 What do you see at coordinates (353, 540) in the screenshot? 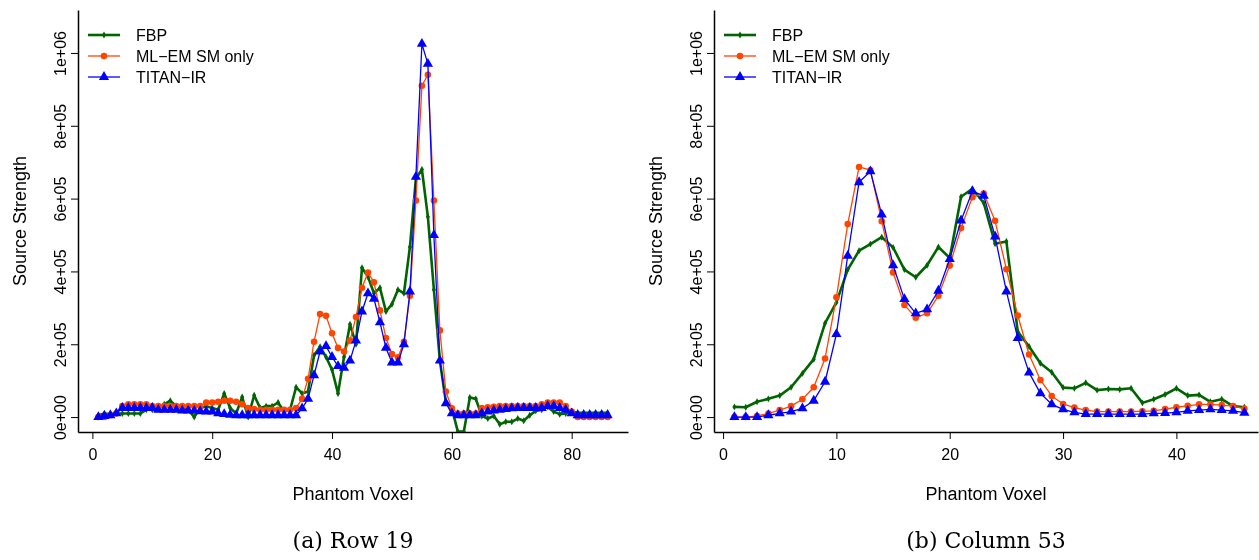
I see `text: (a) Row 19` at bounding box center [353, 540].